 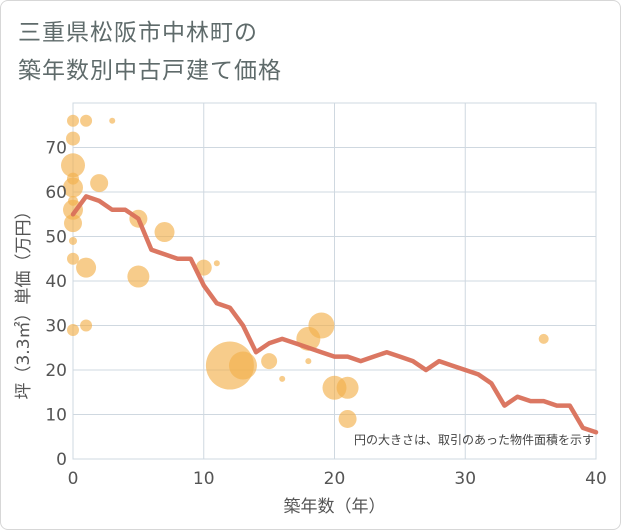 I want to click on x-tick-label: 0, so click(x=73, y=479).